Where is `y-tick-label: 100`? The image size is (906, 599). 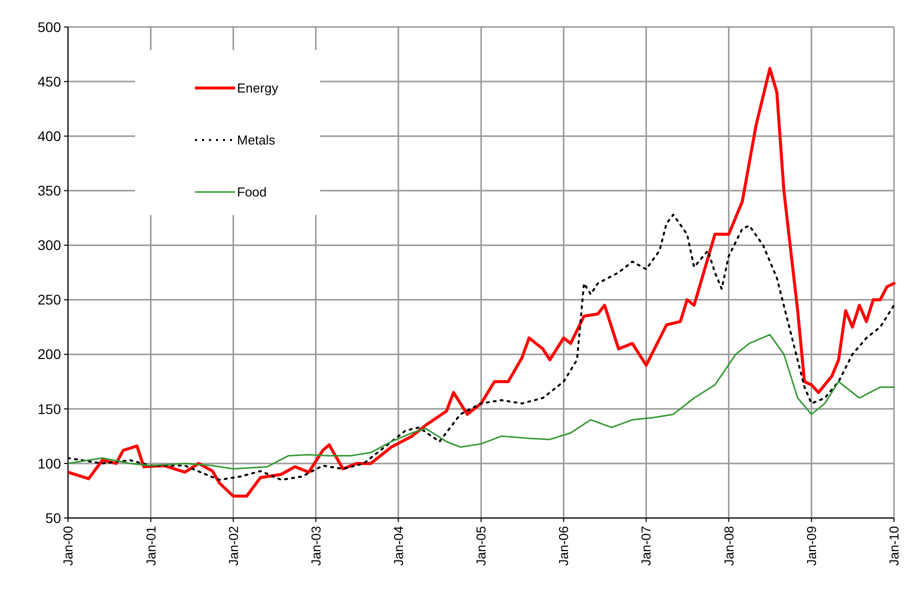
y-tick-label: 100 is located at coordinates (50, 463).